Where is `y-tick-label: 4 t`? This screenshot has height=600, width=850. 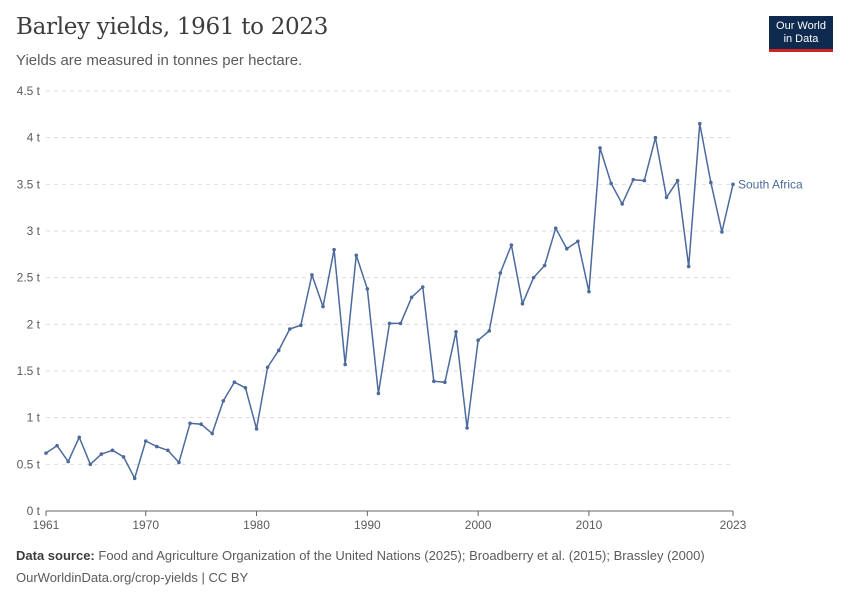
y-tick-label: 4 t is located at coordinates (34, 138).